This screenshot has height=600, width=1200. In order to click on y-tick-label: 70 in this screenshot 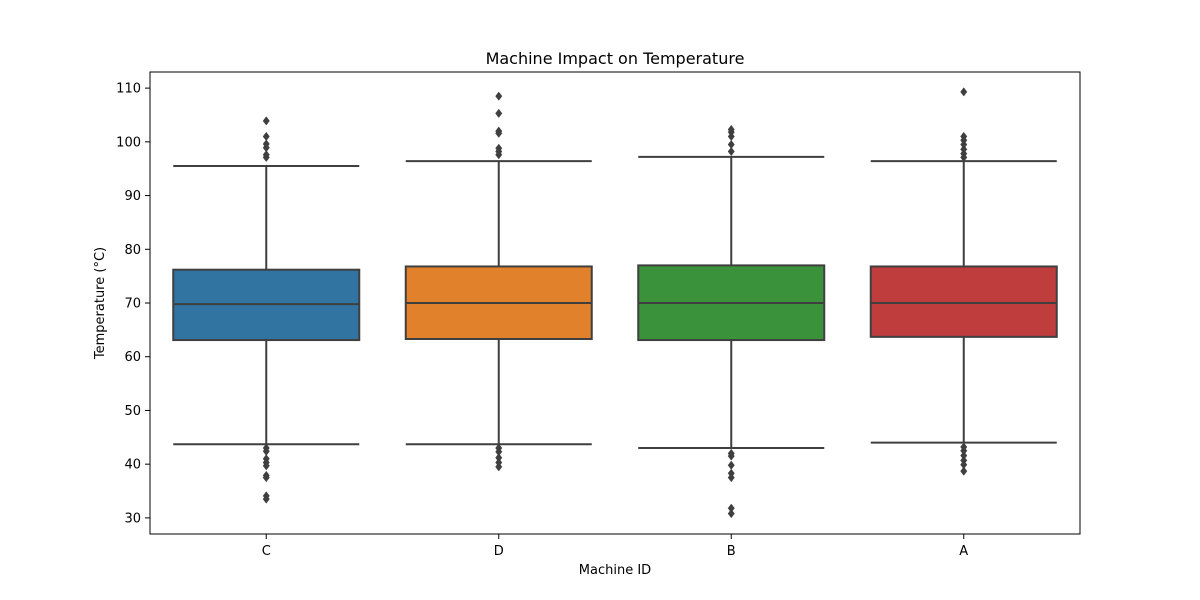, I will do `click(132, 304)`.